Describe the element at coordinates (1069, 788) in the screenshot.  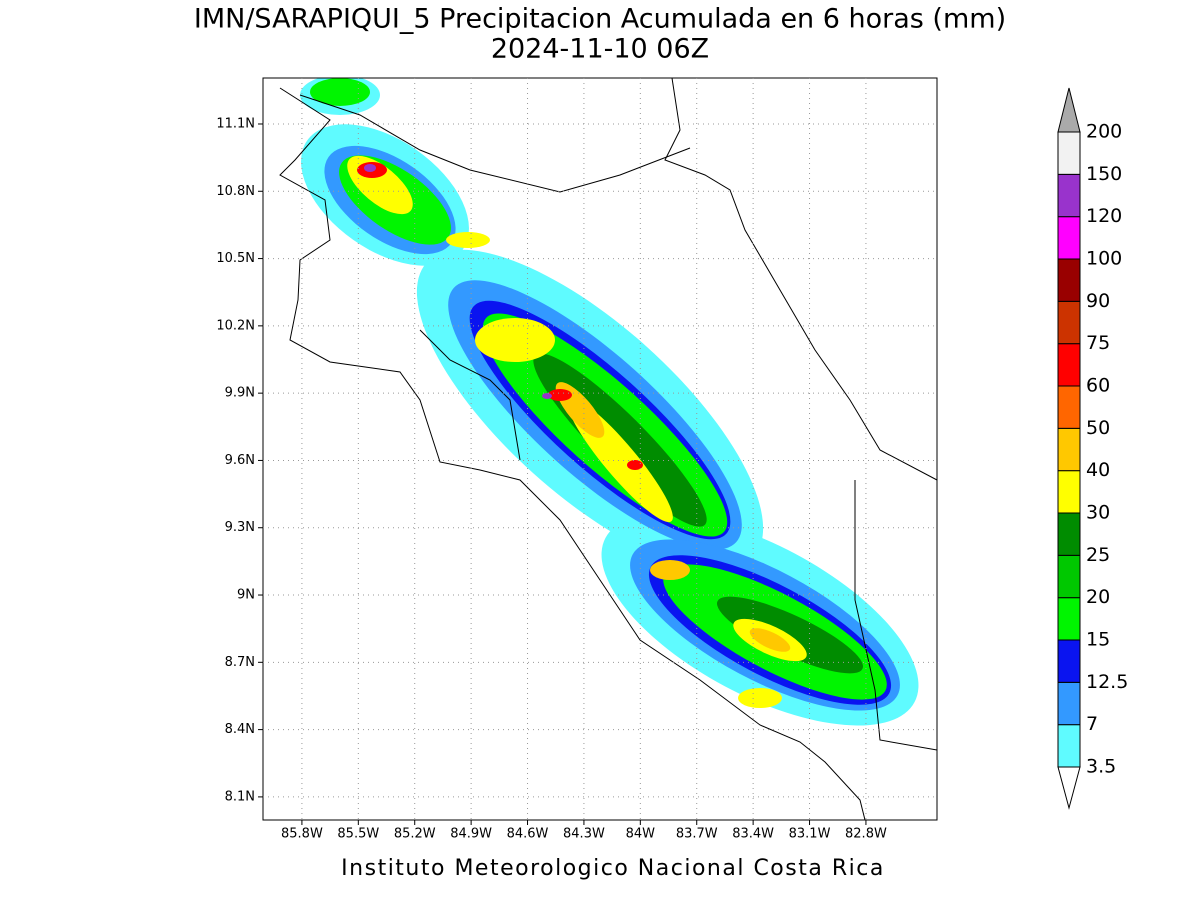
I see `colorbar-under` at that location.